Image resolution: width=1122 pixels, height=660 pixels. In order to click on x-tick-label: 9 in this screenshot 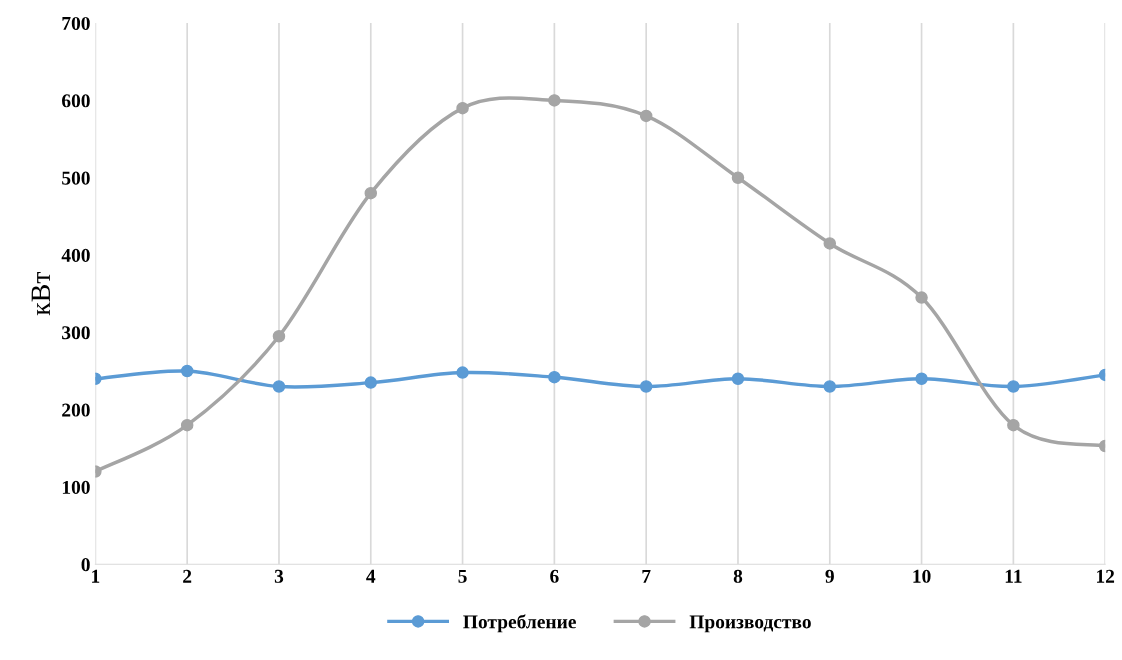, I will do `click(829, 576)`.